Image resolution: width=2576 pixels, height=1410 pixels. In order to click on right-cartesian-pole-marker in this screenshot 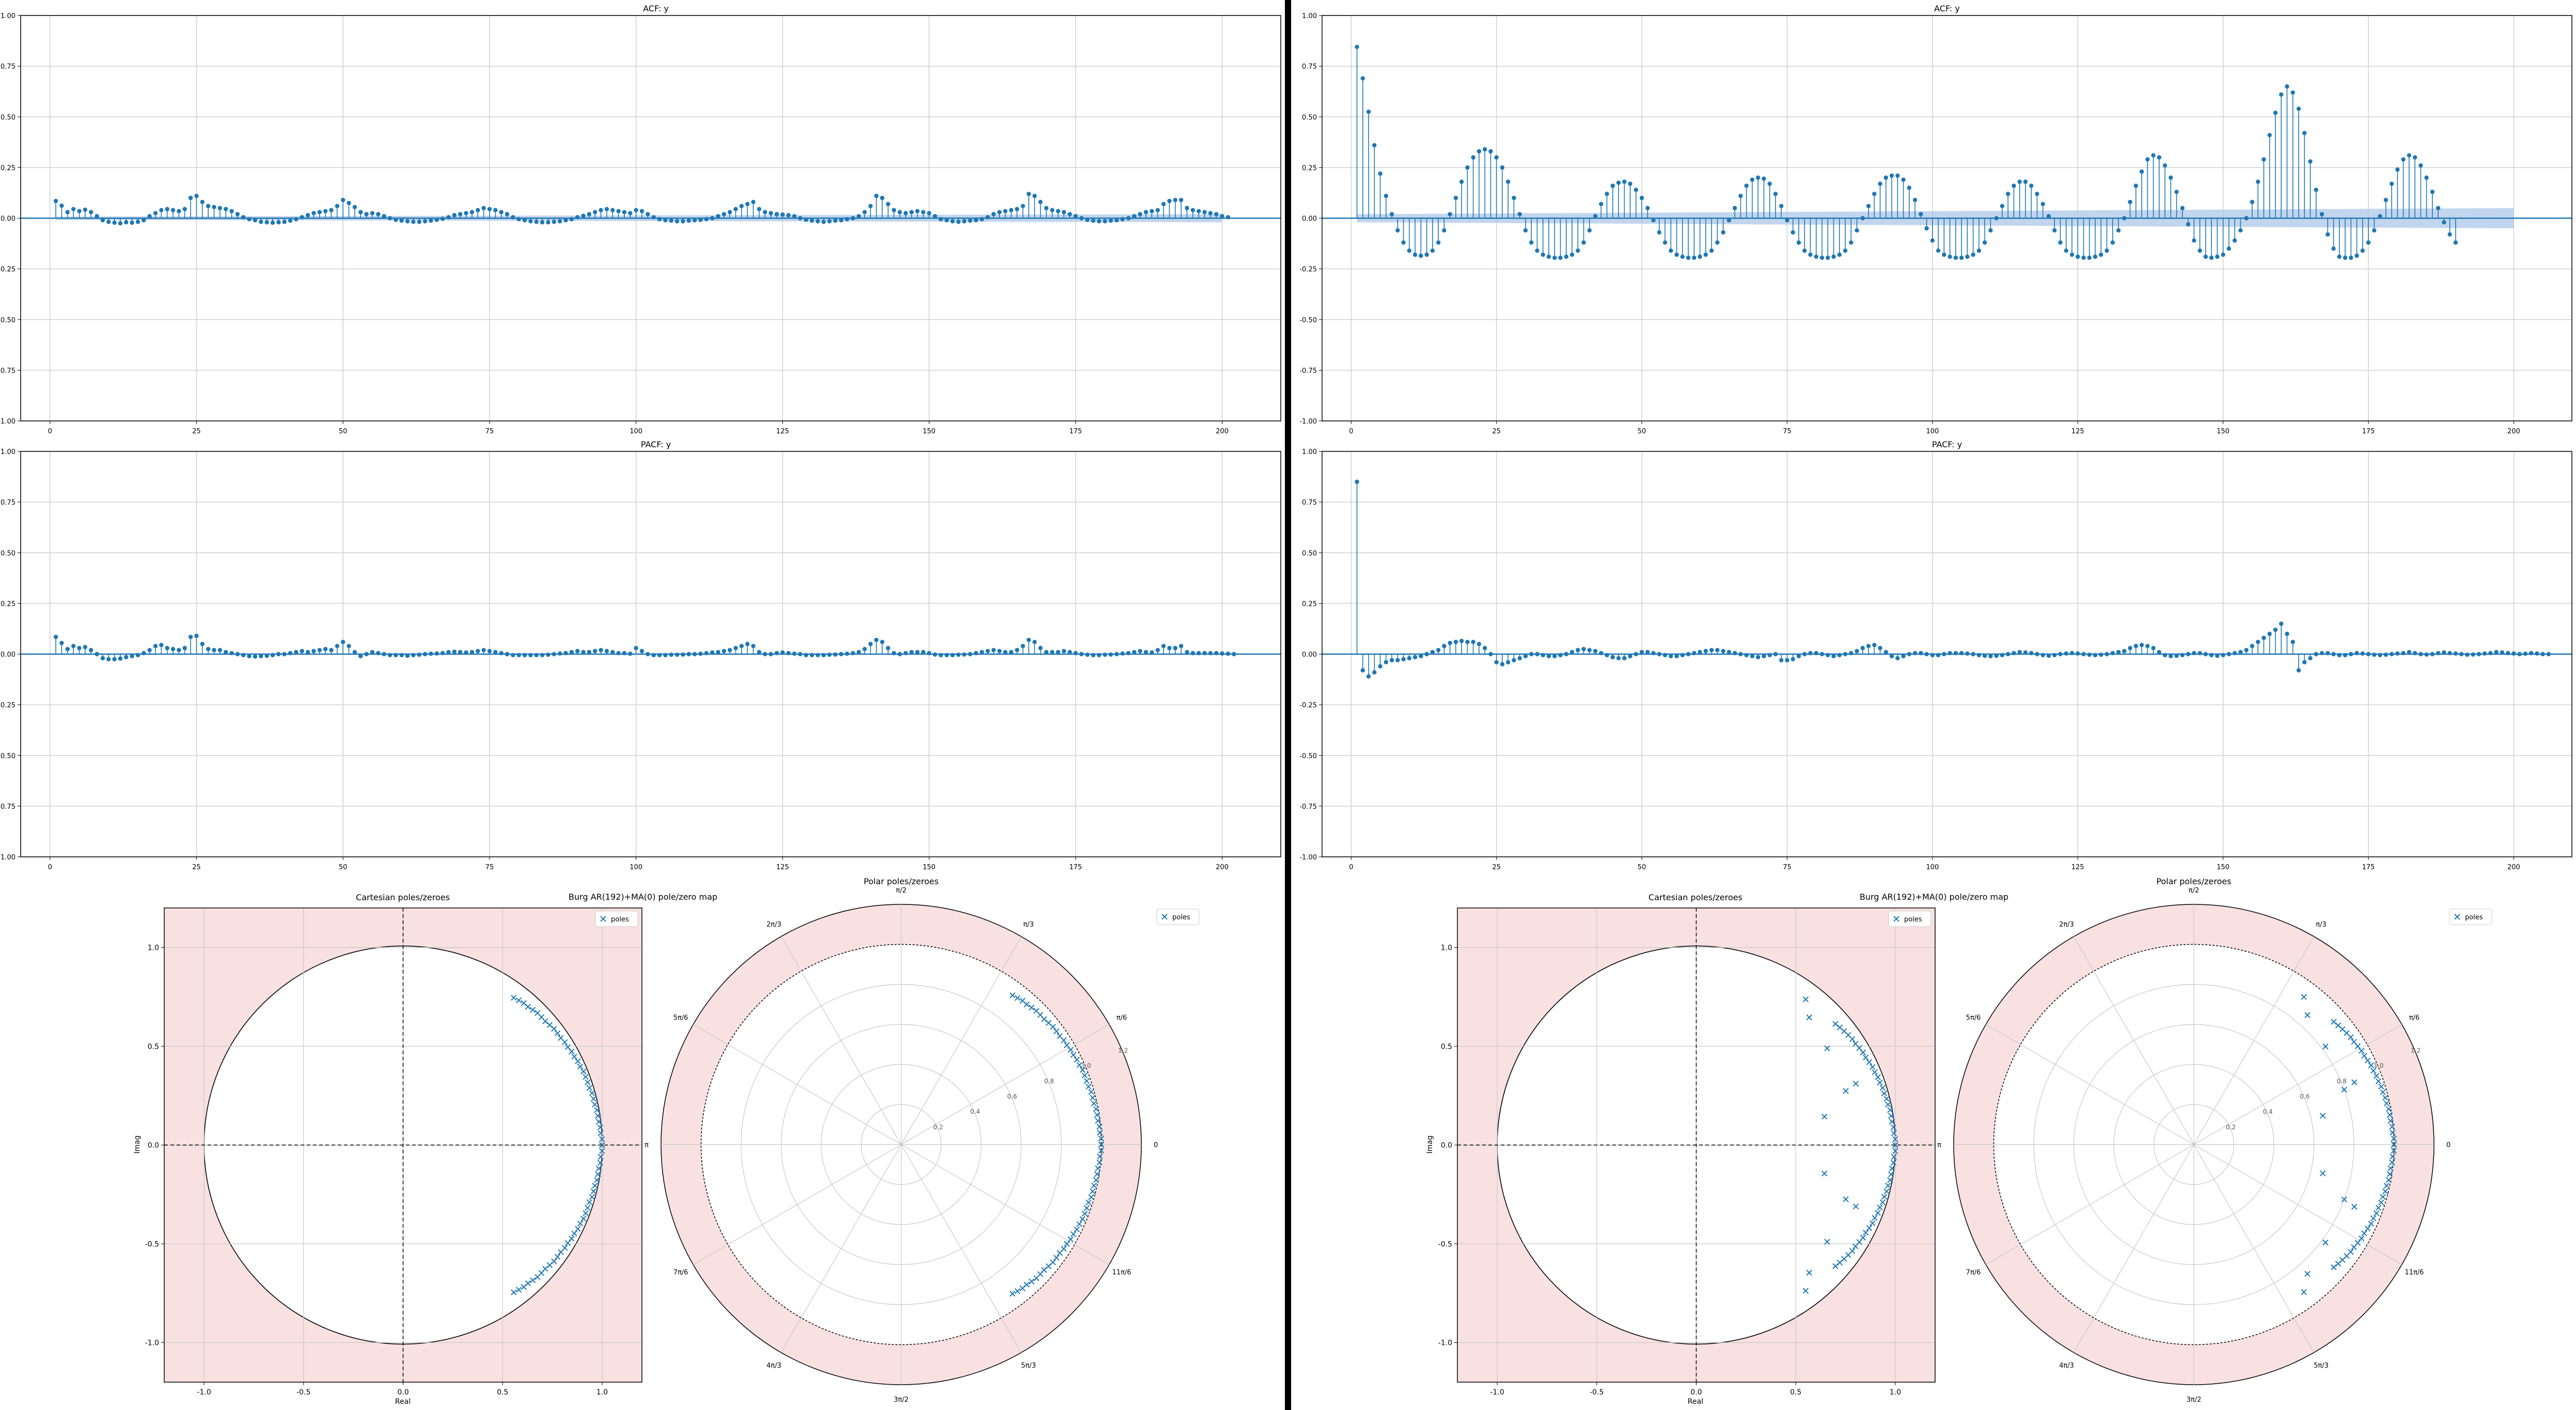, I will do `click(1827, 1049)`.